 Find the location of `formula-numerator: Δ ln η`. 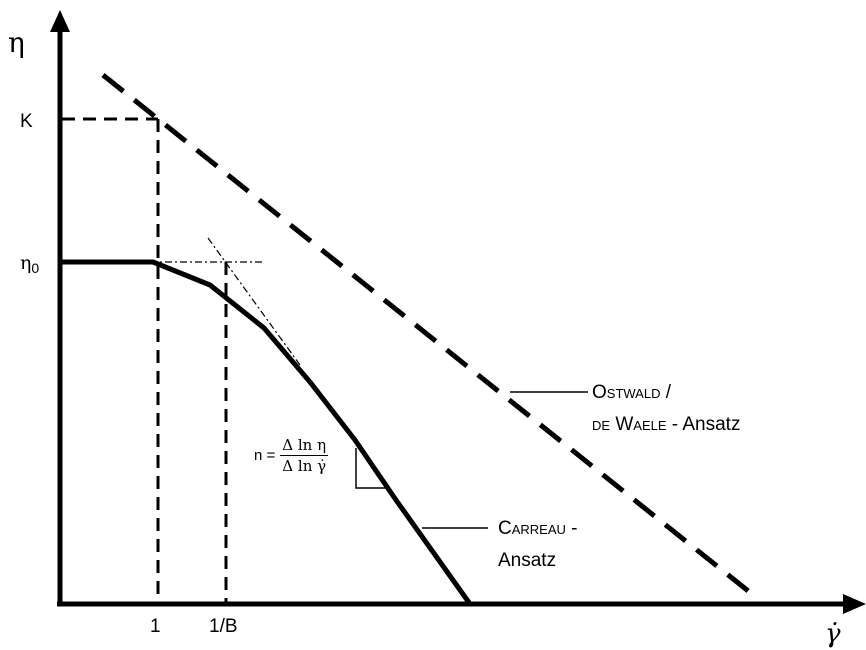

formula-numerator: Δ ln η is located at coordinates (304, 446).